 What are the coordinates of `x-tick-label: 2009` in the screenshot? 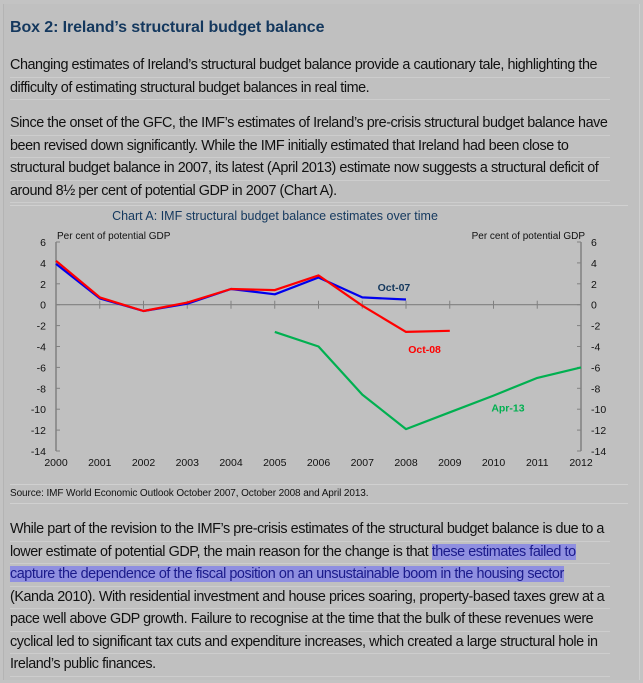 It's located at (450, 463).